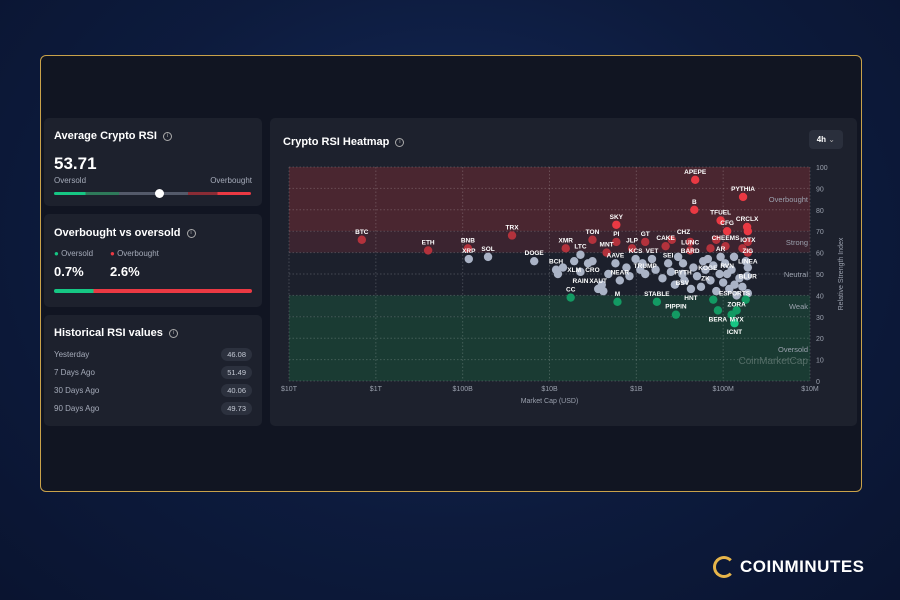 Image resolution: width=900 pixels, height=600 pixels. What do you see at coordinates (821, 139) in the screenshot?
I see `timeframe-value: 4h` at bounding box center [821, 139].